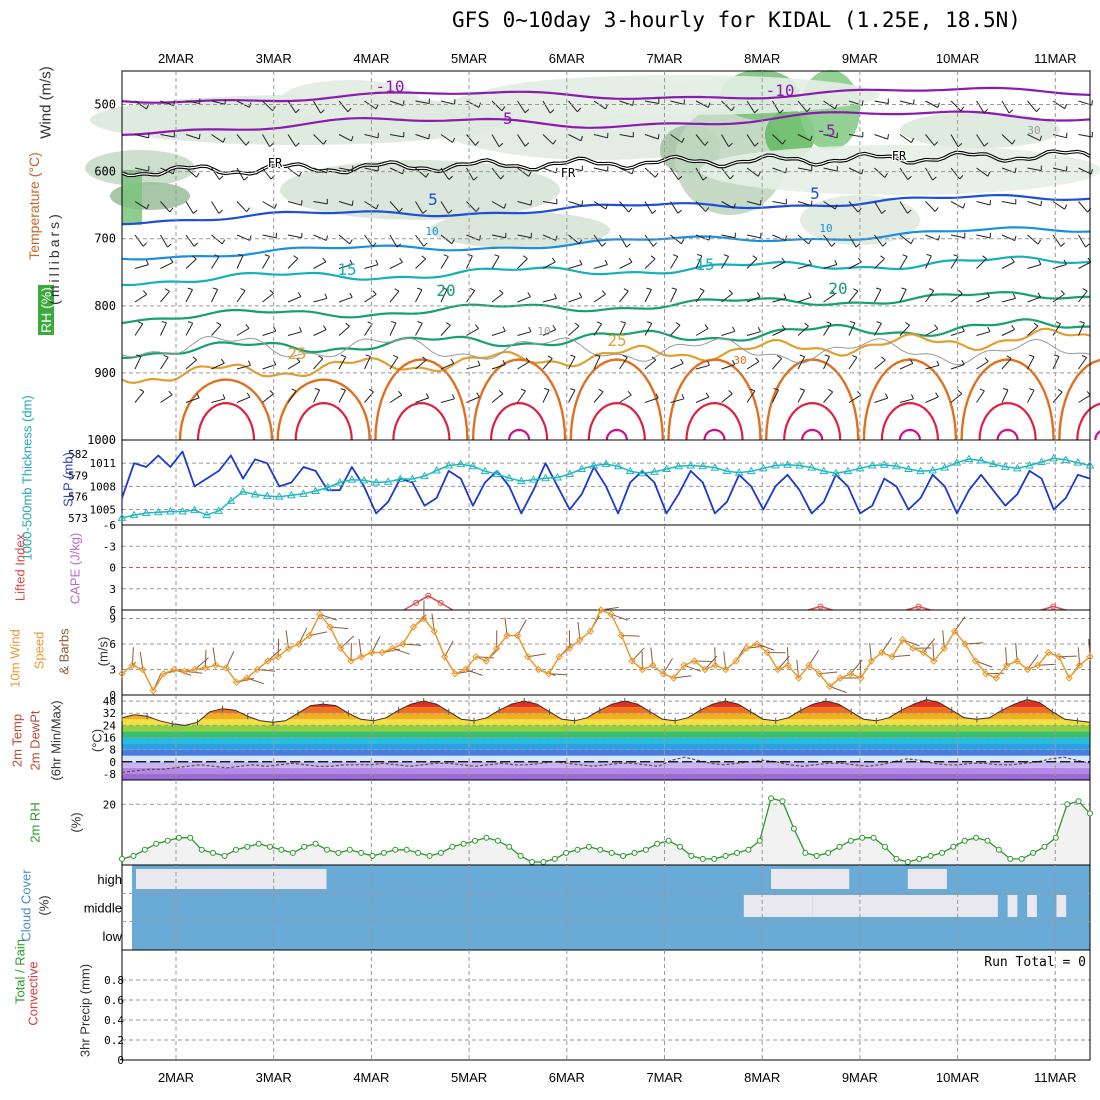 The image size is (1100, 1100). What do you see at coordinates (114, 1000) in the screenshot?
I see `precip-tick-label: 0.6` at bounding box center [114, 1000].